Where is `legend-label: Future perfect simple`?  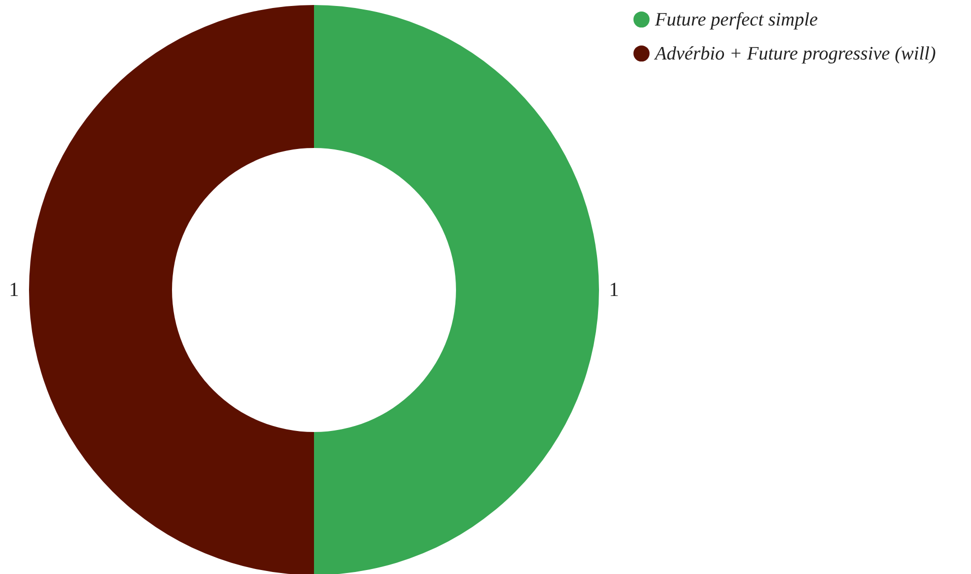 legend-label: Future perfect simple is located at coordinates (736, 20).